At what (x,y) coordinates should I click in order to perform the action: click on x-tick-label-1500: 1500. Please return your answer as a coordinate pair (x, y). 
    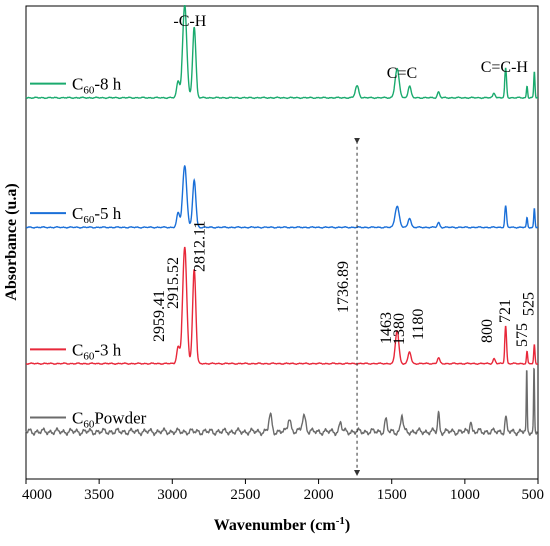
    Looking at the image, I should click on (392, 495).